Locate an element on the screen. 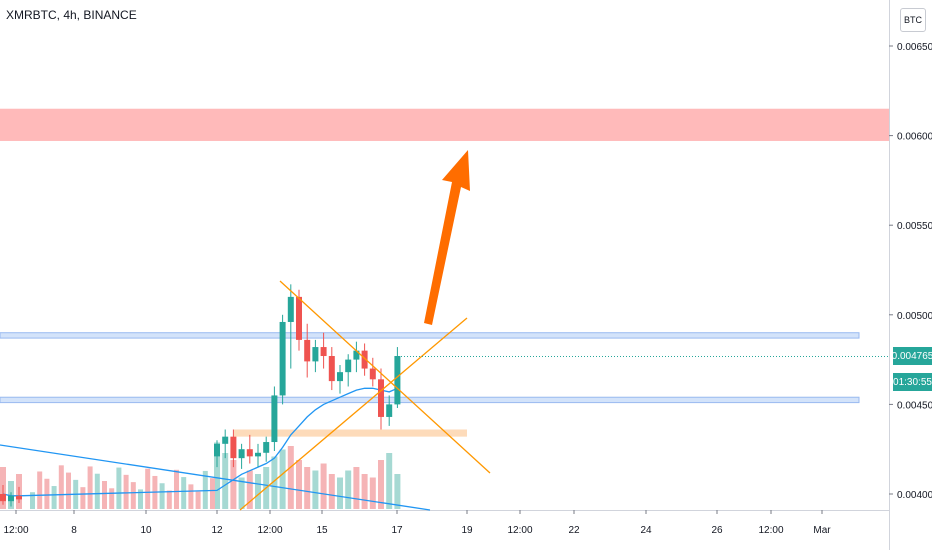 This screenshot has width=932, height=550. price-tick-label: 0.004000 is located at coordinates (914, 495).